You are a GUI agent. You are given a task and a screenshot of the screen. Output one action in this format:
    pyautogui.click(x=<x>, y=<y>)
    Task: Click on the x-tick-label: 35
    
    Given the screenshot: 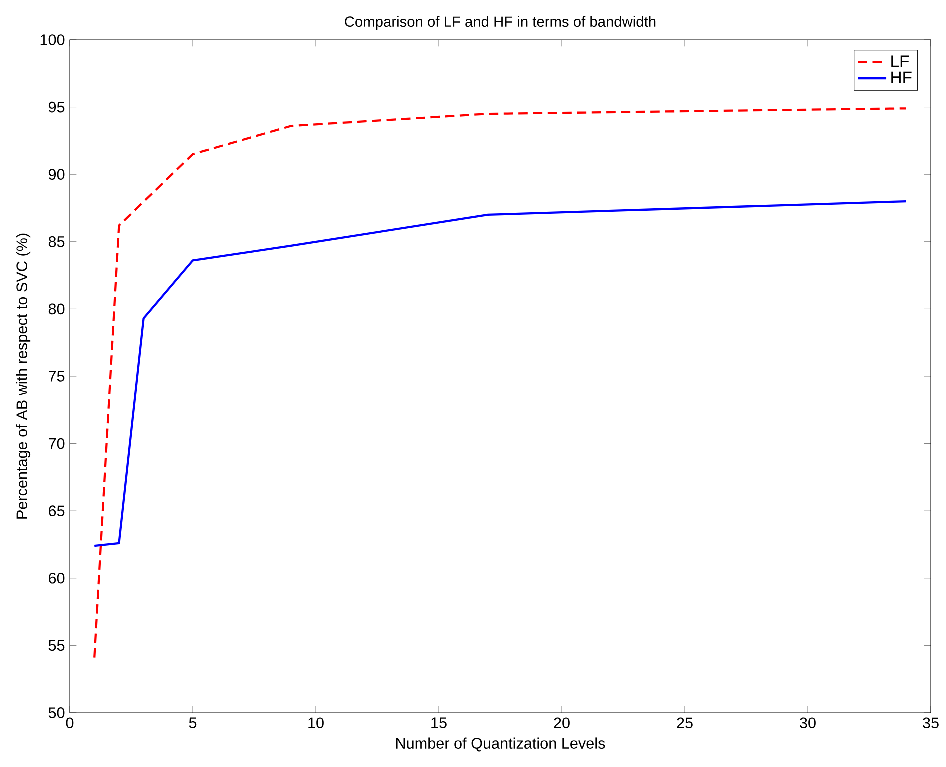 What is the action you would take?
    pyautogui.click(x=931, y=723)
    